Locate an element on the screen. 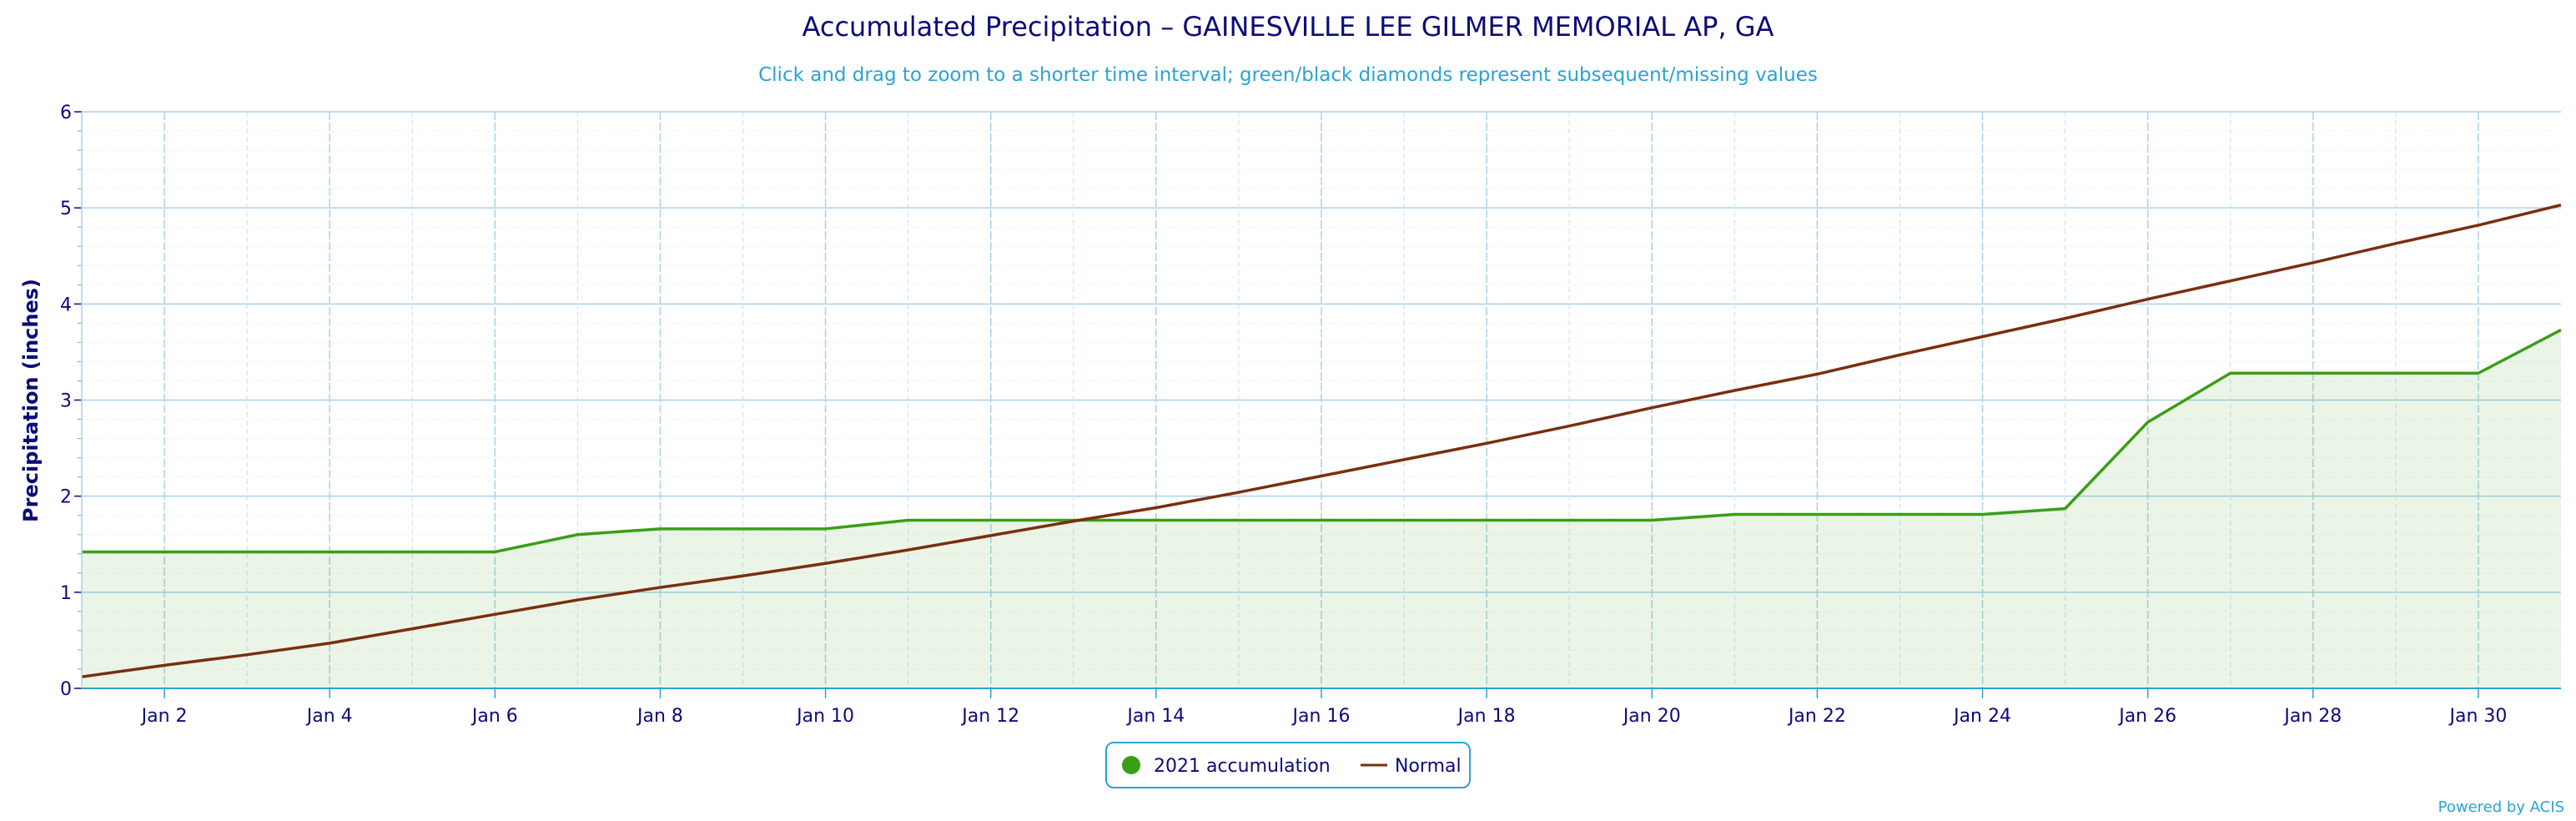  legend-marker-2021-accumulation is located at coordinates (1131, 765).